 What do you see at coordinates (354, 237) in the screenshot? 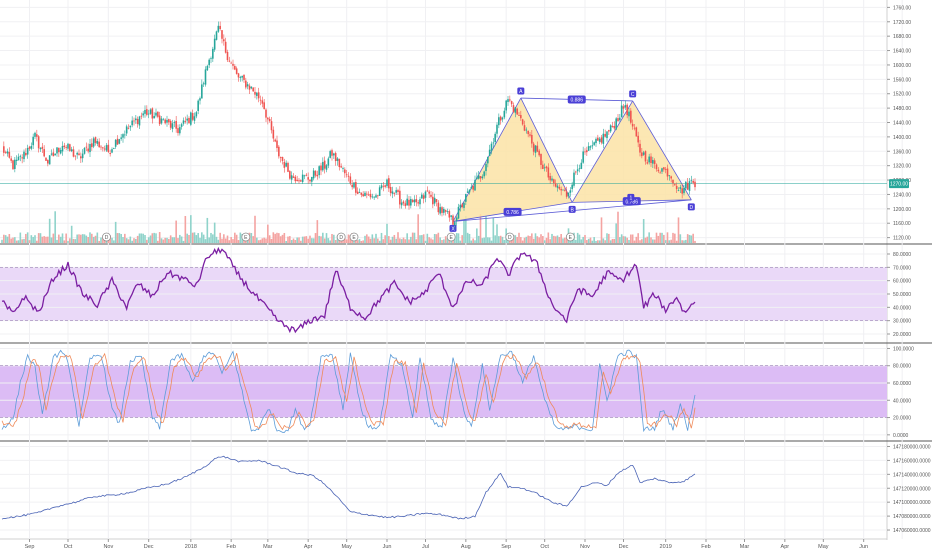
I see `event-marker: E` at bounding box center [354, 237].